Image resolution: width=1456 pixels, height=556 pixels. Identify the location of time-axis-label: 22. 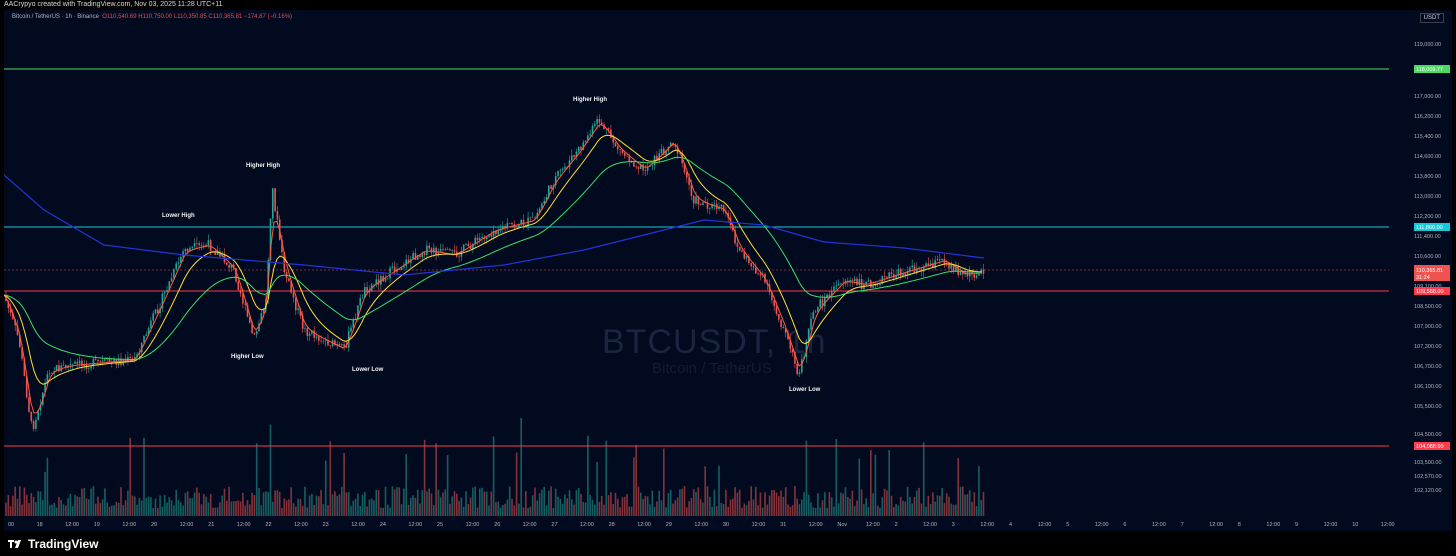
(268, 525).